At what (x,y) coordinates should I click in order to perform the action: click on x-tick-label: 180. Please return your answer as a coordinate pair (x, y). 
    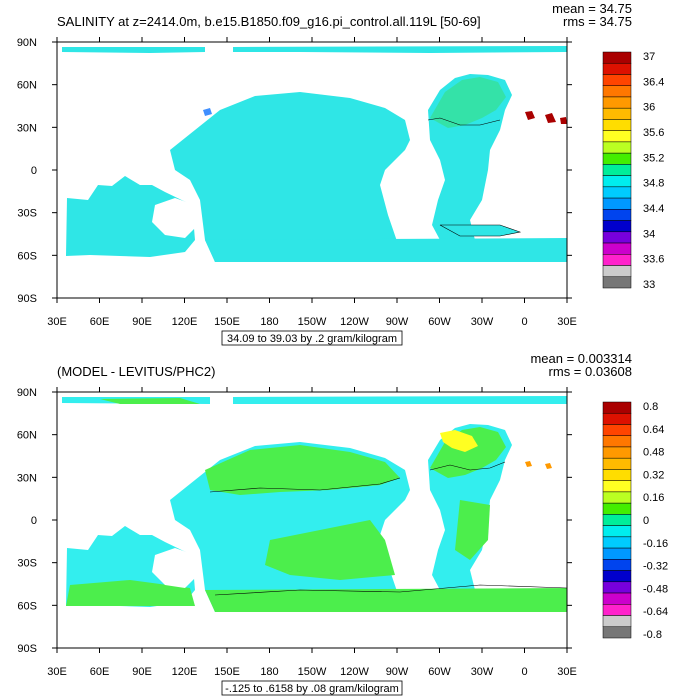
    Looking at the image, I should click on (269, 322).